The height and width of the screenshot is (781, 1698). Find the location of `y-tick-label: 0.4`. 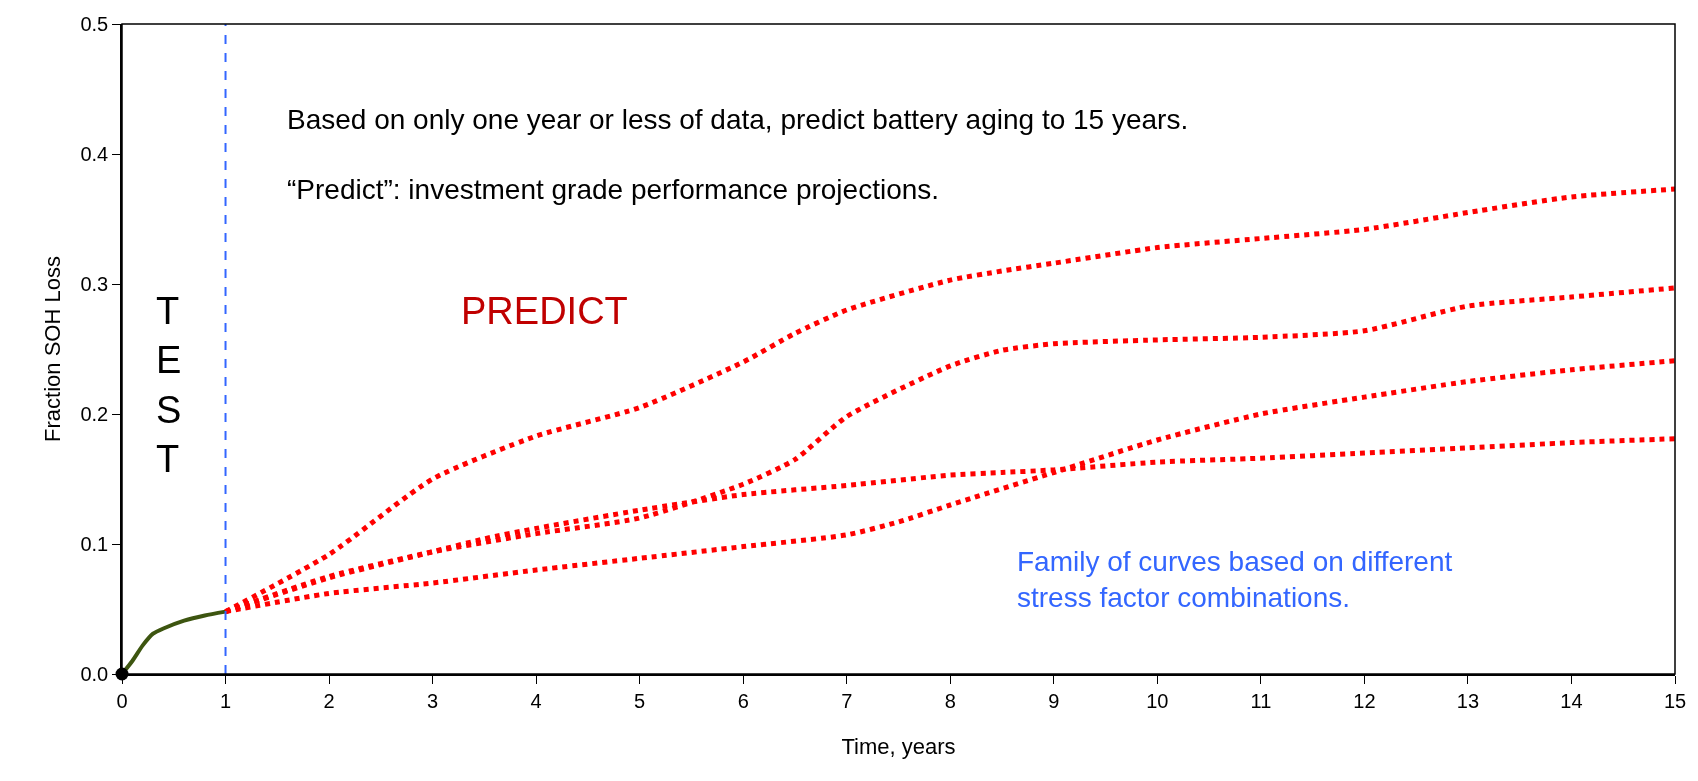

y-tick-label: 0.4 is located at coordinates (94, 154).